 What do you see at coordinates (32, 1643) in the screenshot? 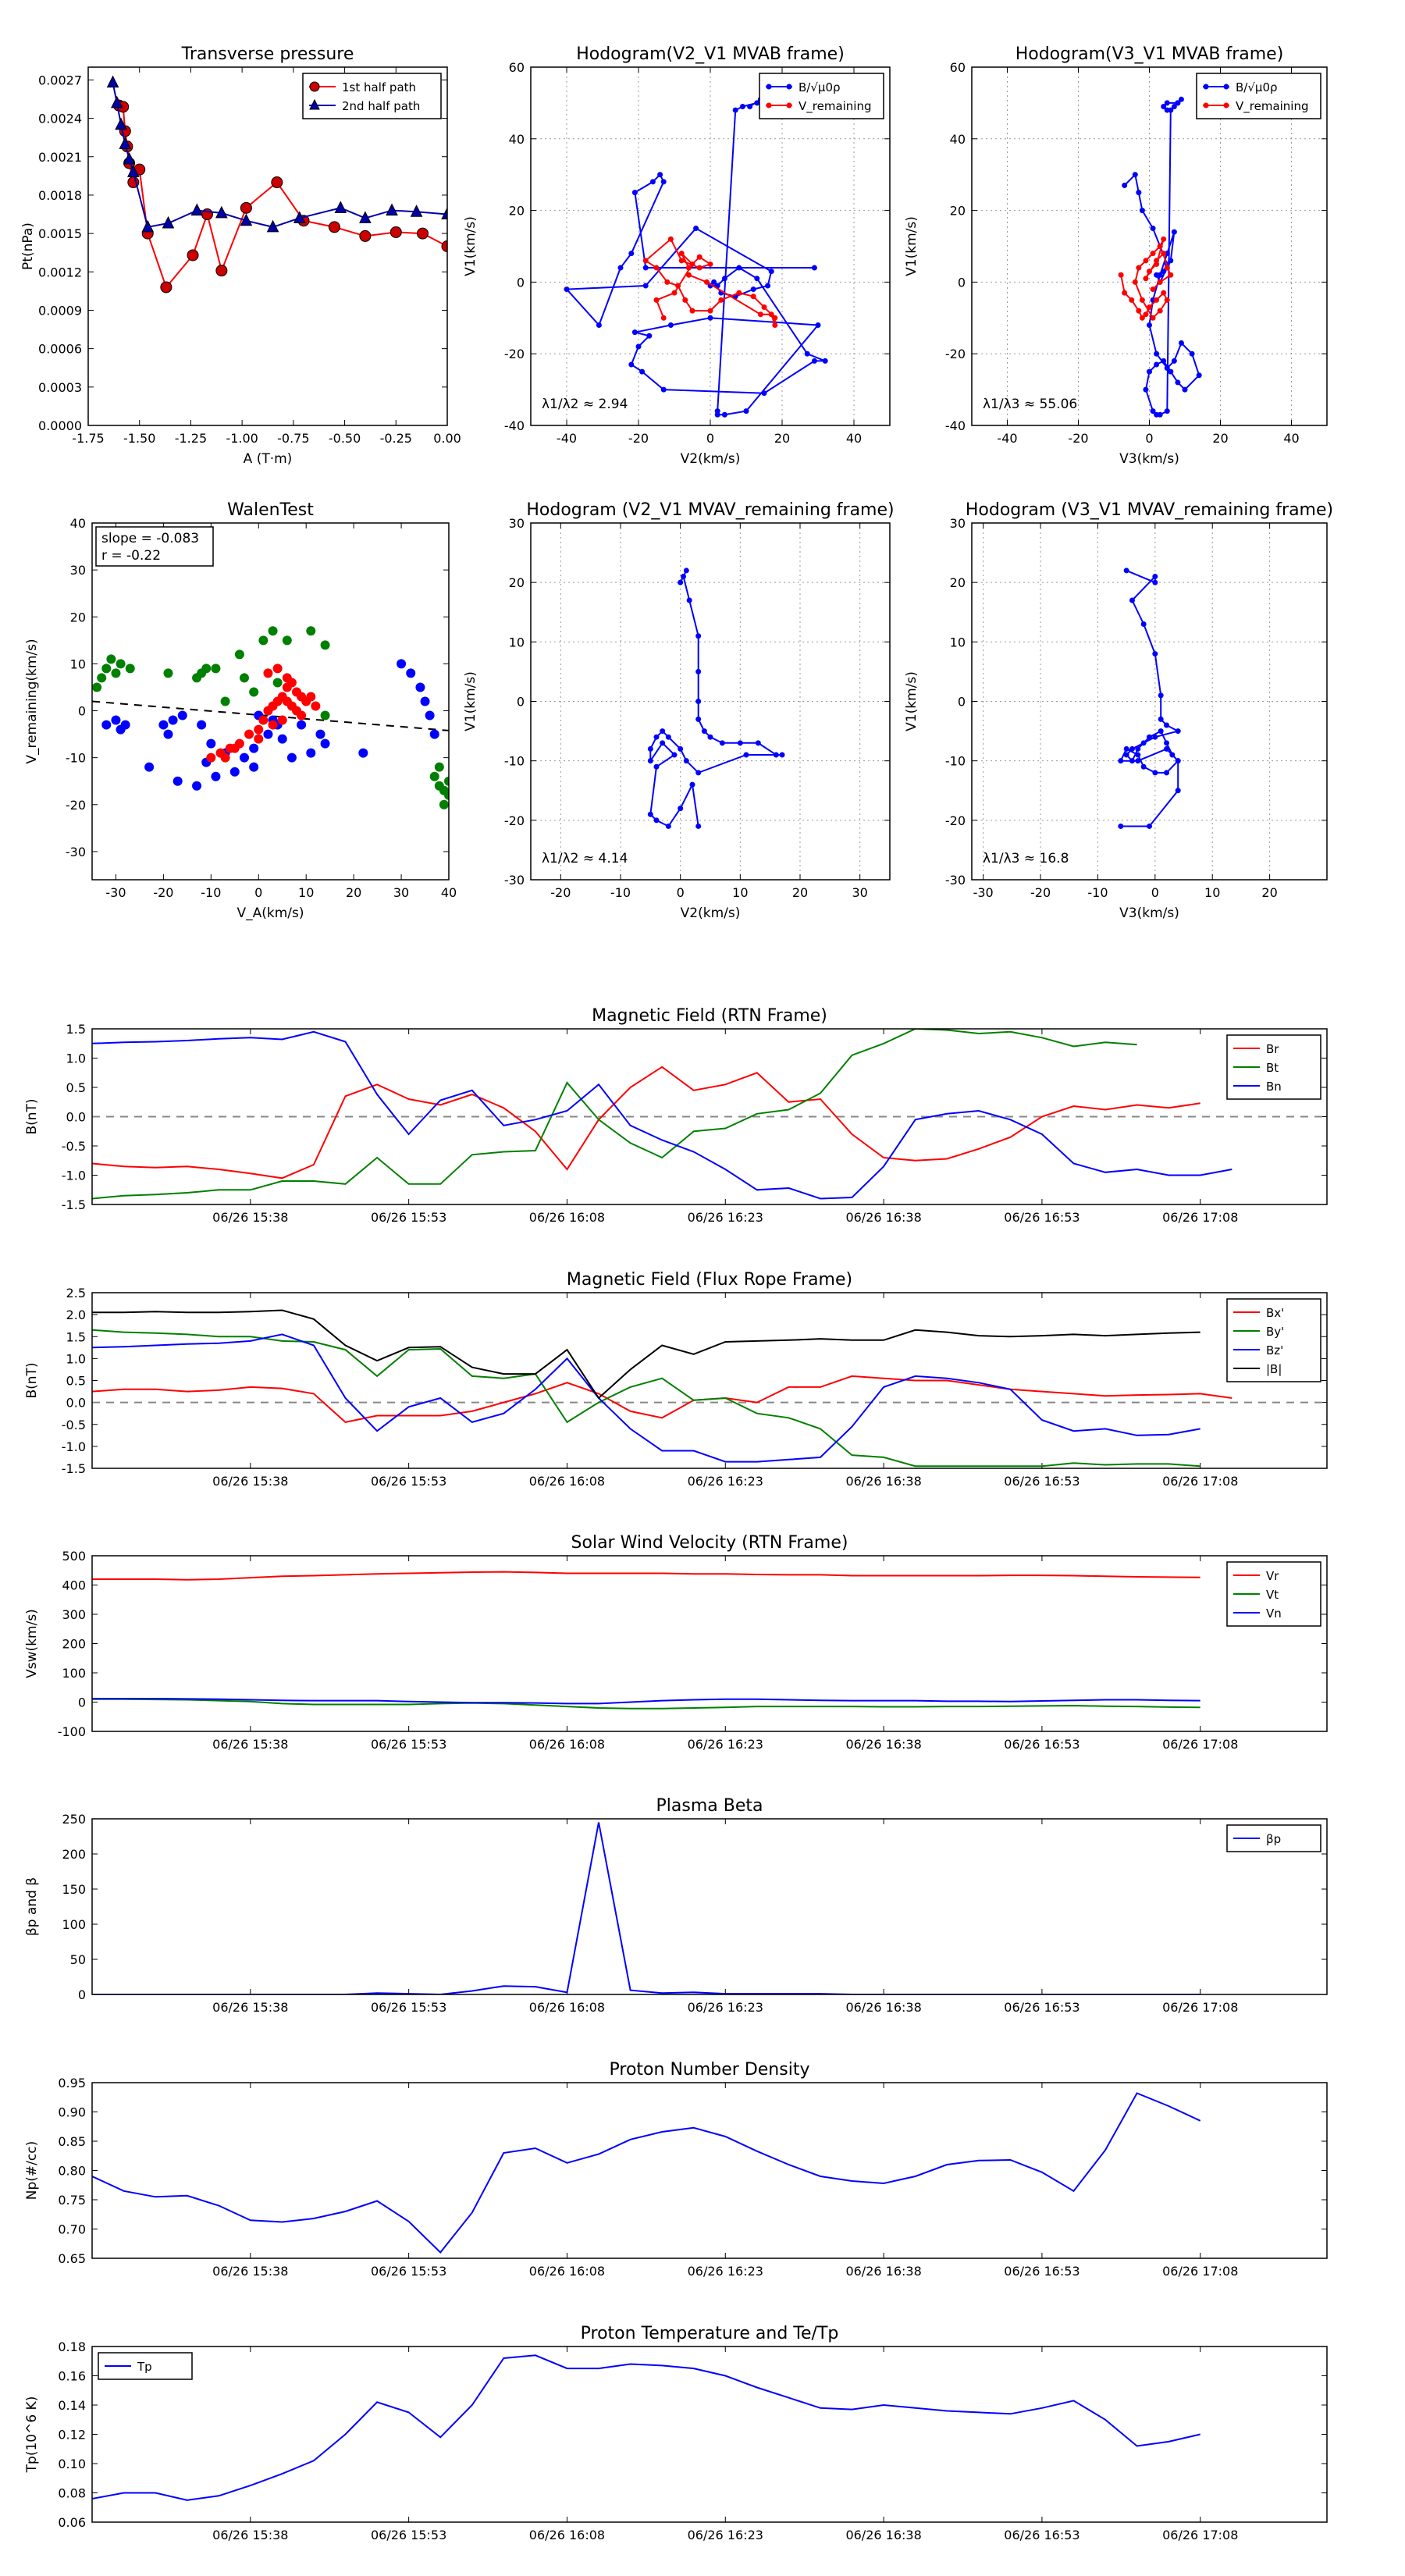
I see `y-axis-label: Vsw(km/s)` at bounding box center [32, 1643].